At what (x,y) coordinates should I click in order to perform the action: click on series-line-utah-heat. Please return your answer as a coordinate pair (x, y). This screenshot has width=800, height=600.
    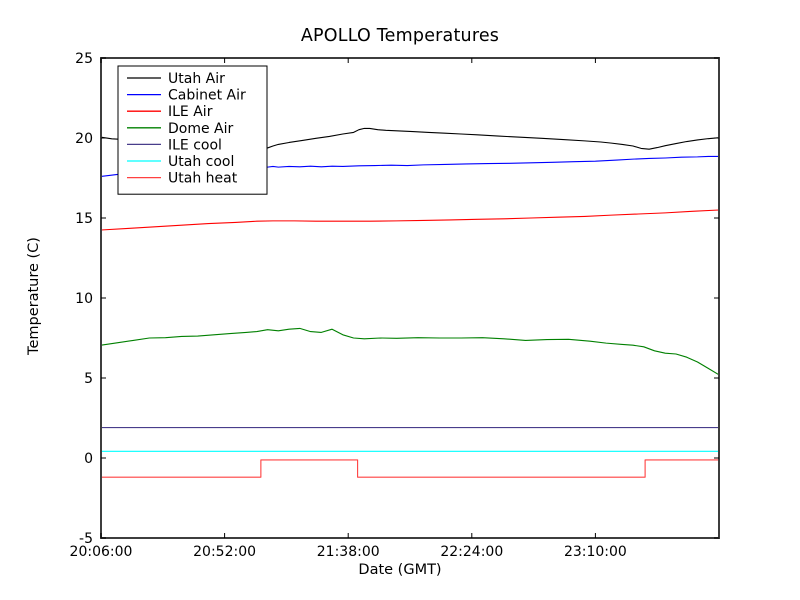
    Looking at the image, I should click on (410, 468).